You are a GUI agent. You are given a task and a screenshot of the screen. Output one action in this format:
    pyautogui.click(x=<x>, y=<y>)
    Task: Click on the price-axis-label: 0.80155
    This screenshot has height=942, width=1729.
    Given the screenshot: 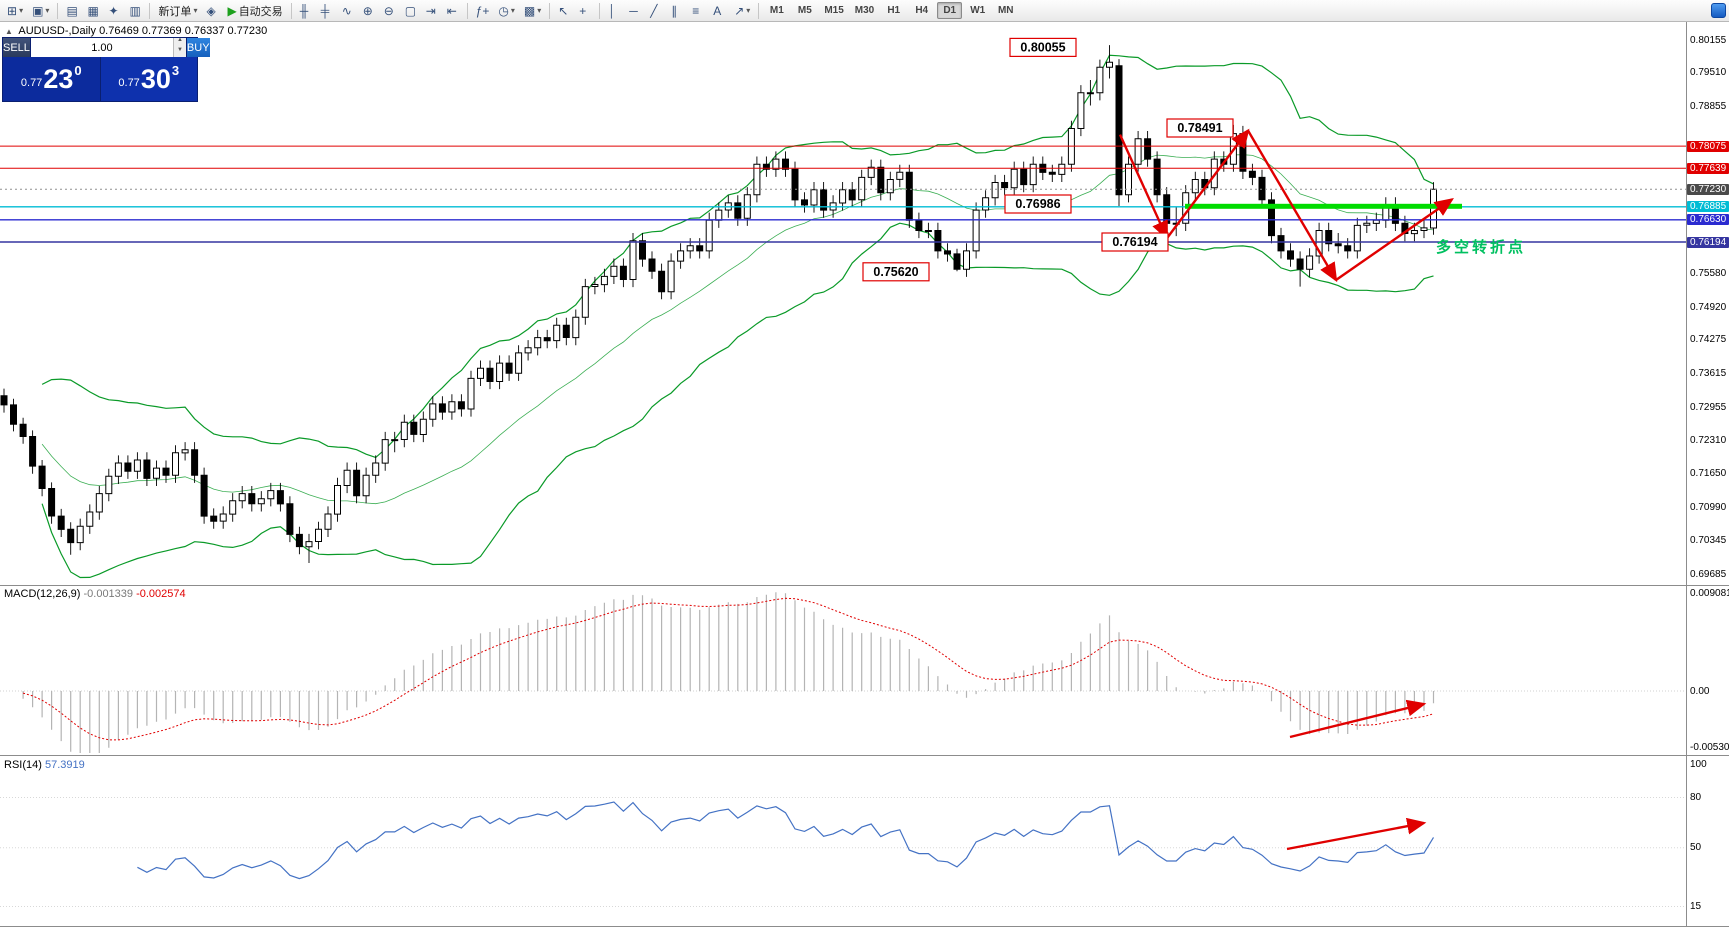 What is the action you would take?
    pyautogui.click(x=1708, y=40)
    